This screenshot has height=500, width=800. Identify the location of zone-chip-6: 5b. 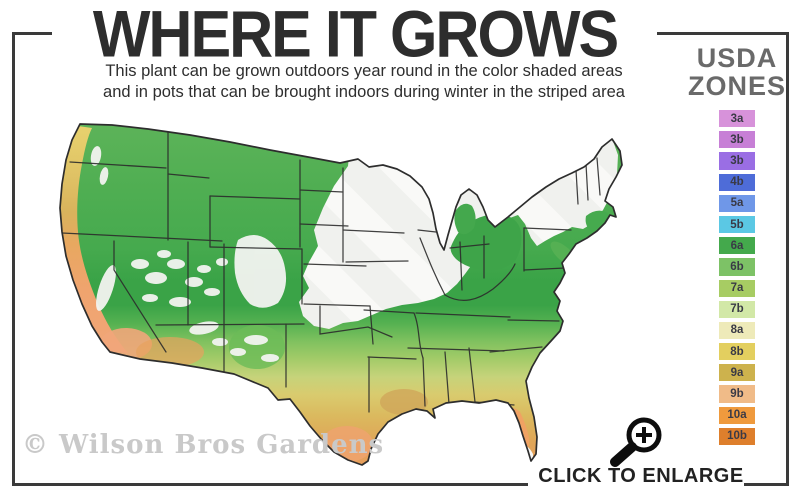
(737, 224).